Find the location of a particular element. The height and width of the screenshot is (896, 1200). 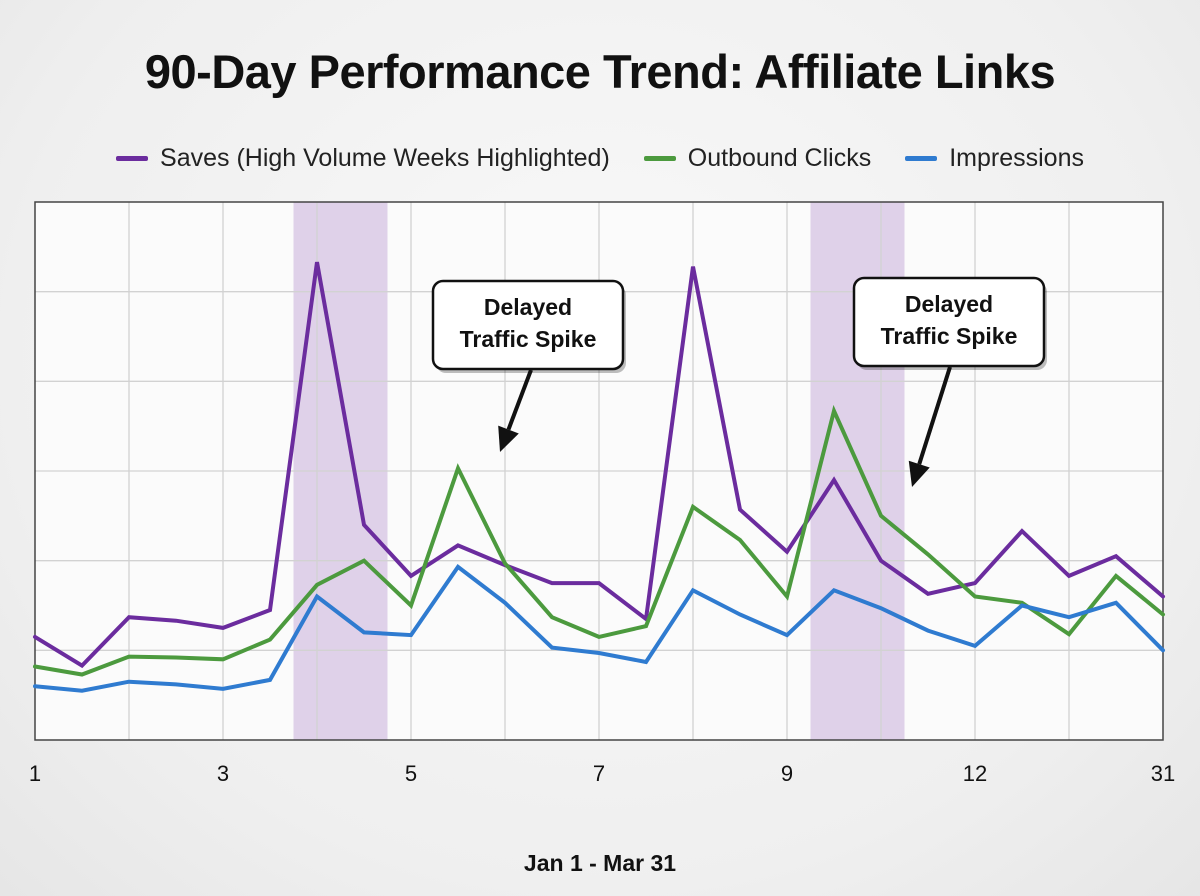

x-tick-label: 31 is located at coordinates (1163, 773).